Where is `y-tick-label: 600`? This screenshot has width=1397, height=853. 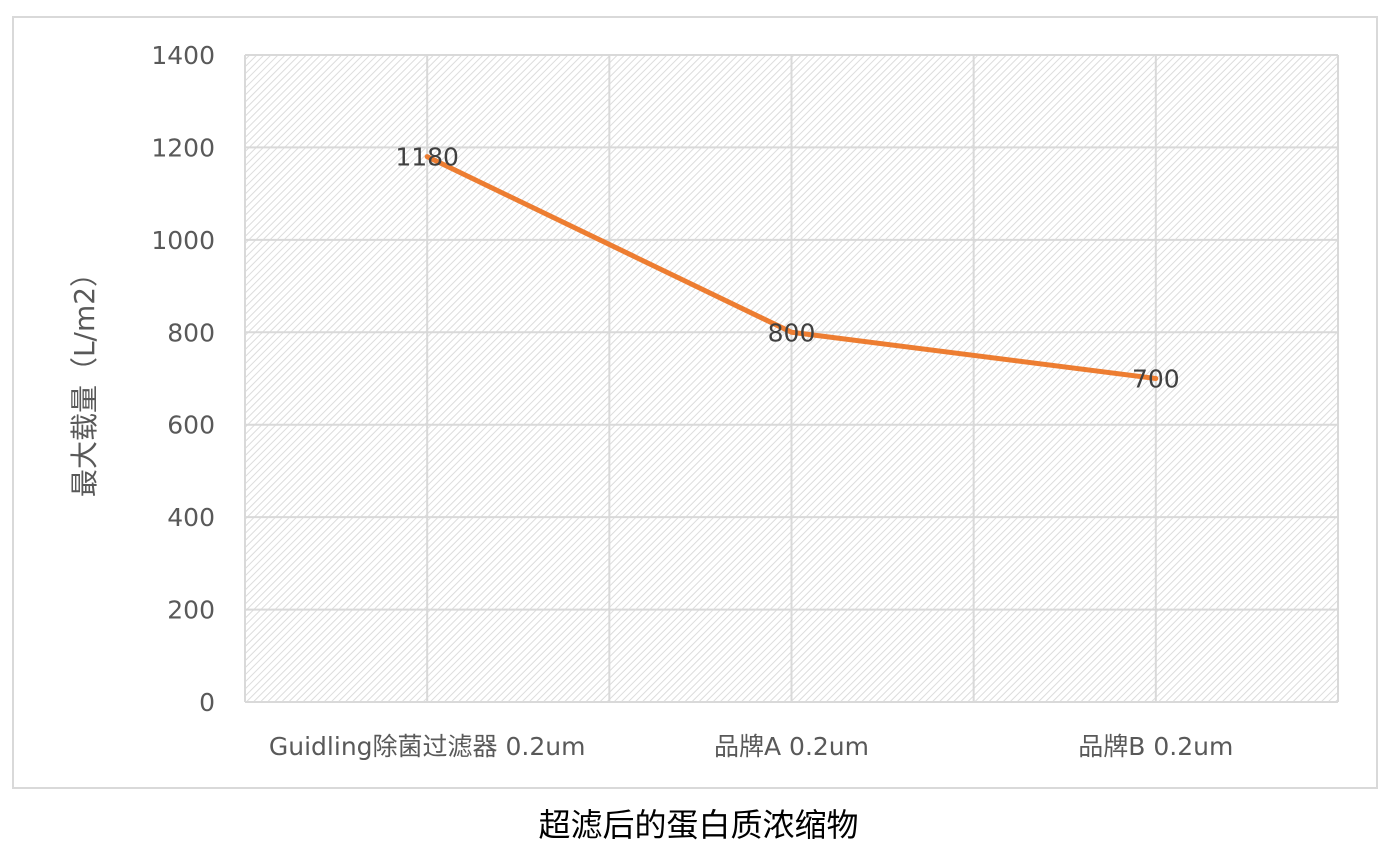 y-tick-label: 600 is located at coordinates (191, 425).